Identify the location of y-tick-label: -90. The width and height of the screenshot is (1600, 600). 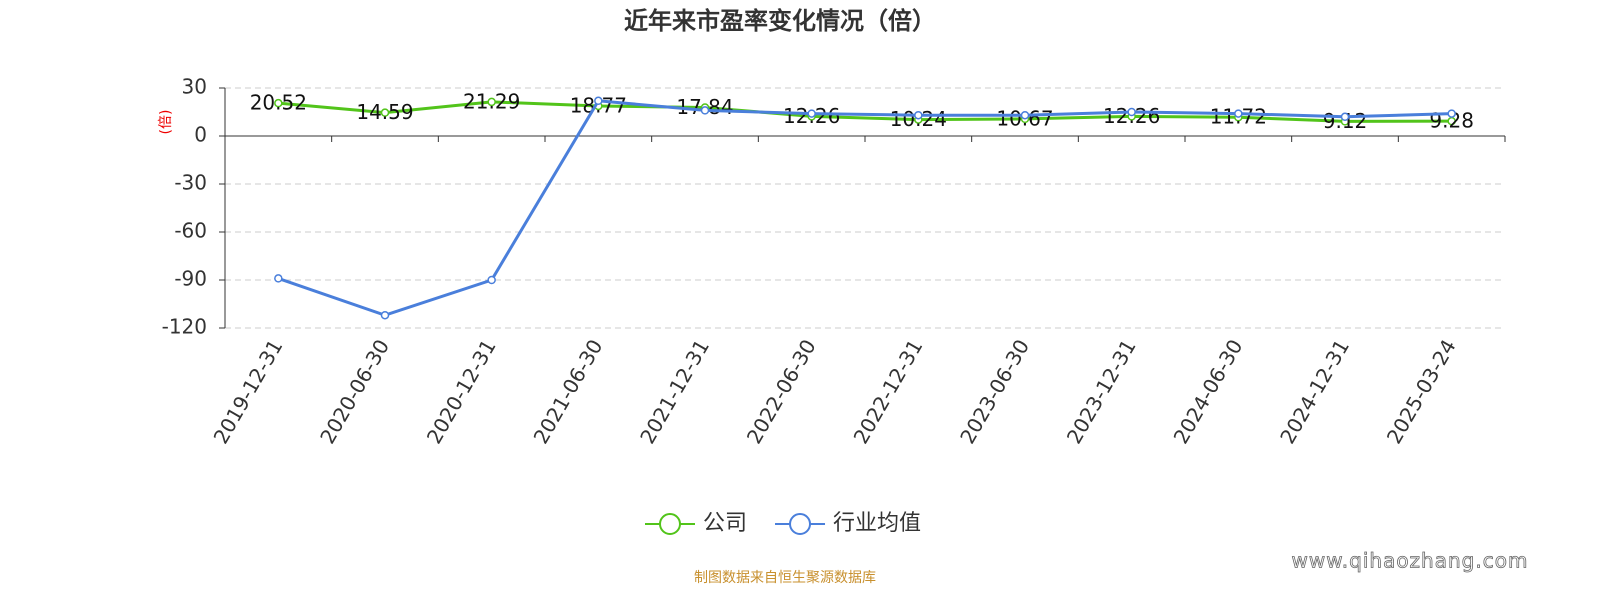
(190, 279).